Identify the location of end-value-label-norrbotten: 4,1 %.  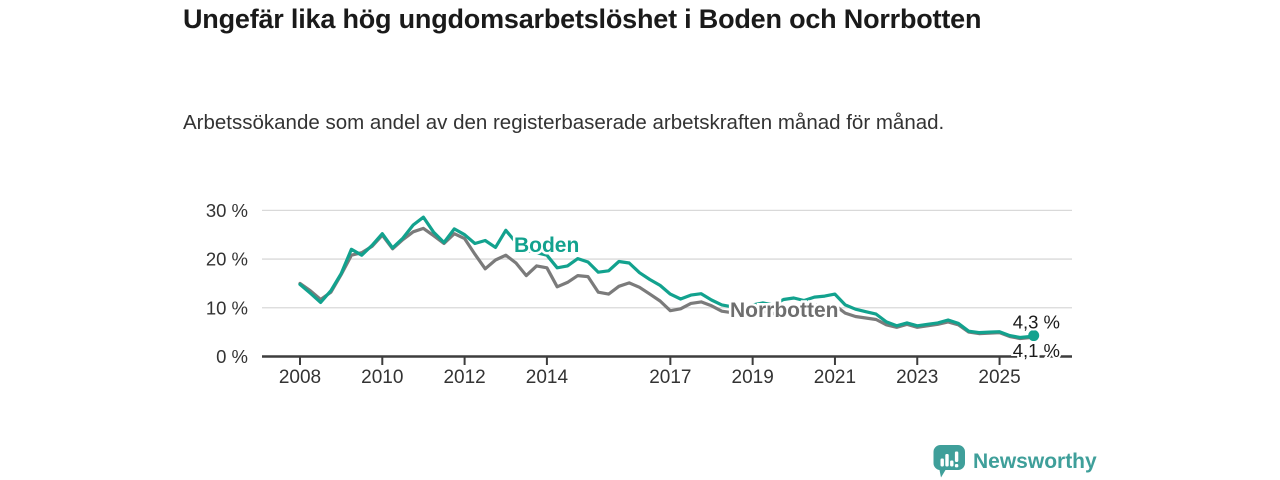
(1036, 350).